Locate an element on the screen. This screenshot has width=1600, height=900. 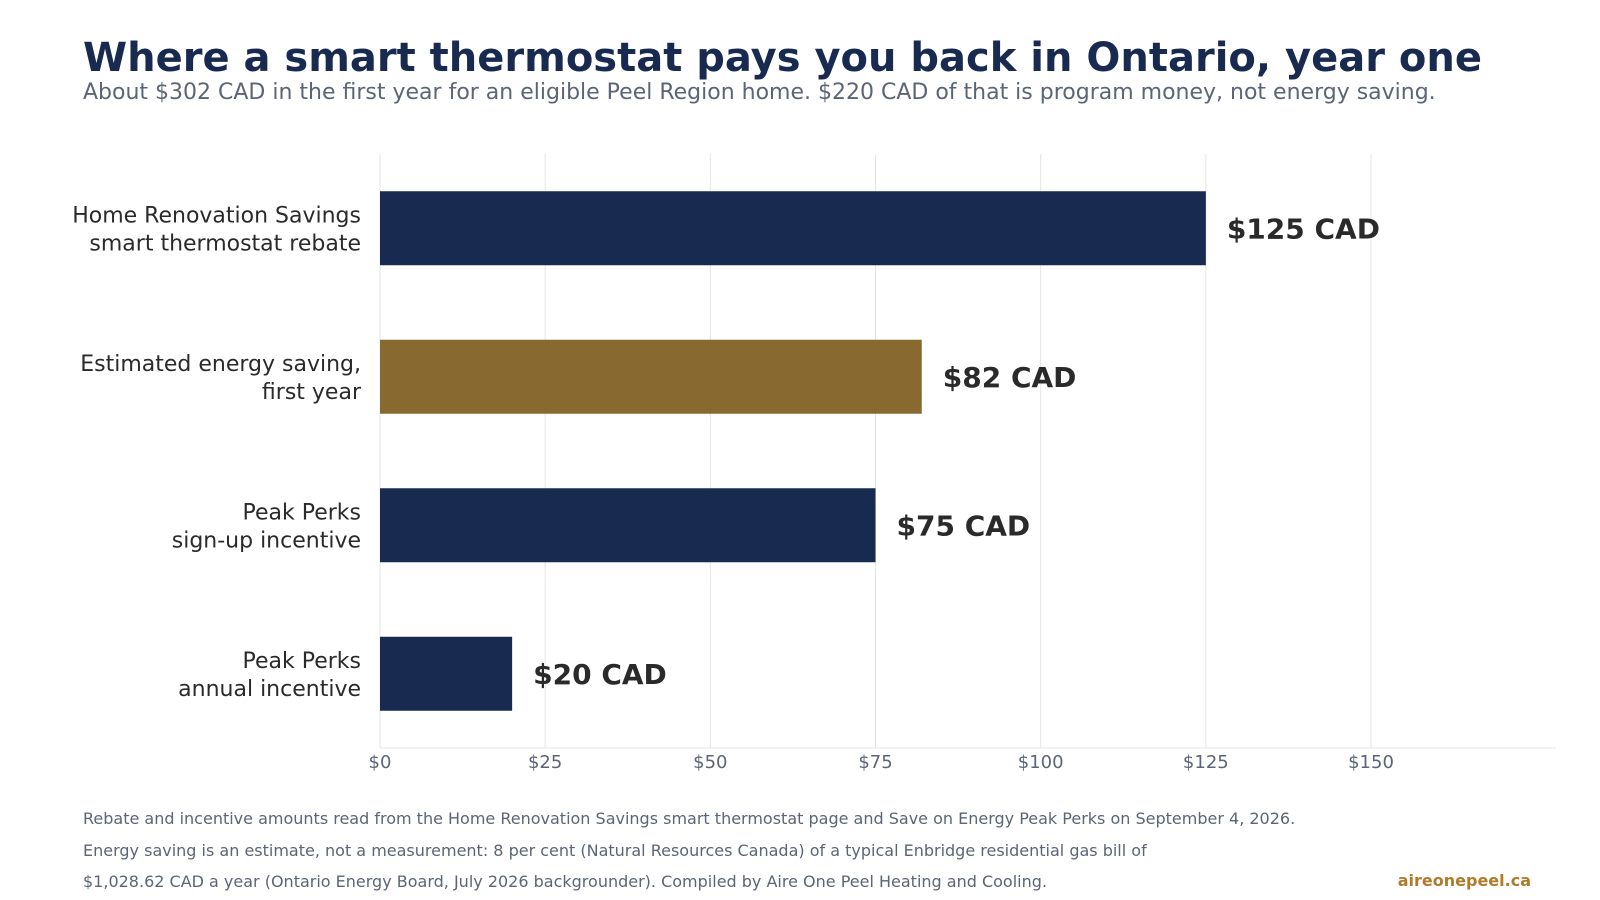
category-label-3-line-1: annual incentive is located at coordinates (269, 689).